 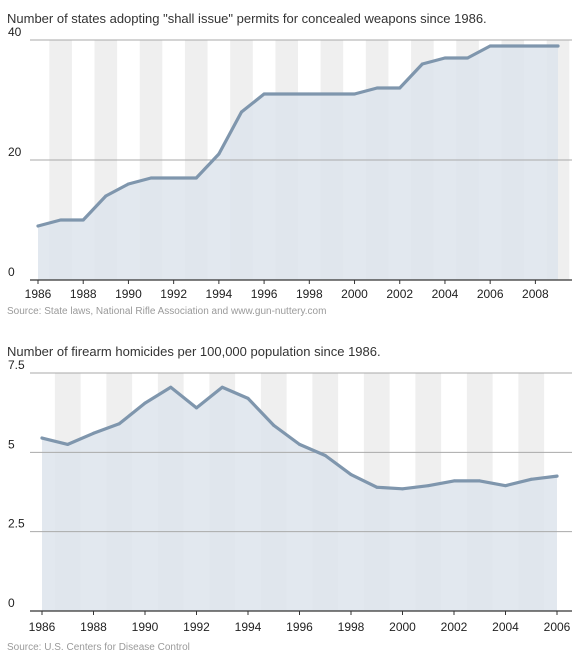 I want to click on y-tick-label: 20, so click(x=15, y=152).